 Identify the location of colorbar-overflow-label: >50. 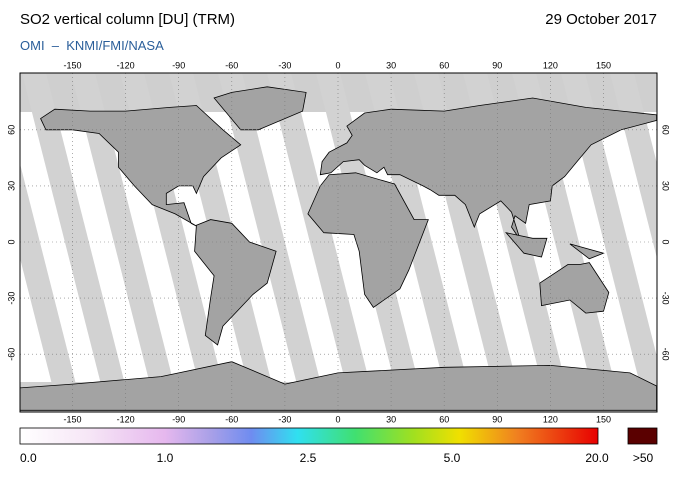
(643, 458).